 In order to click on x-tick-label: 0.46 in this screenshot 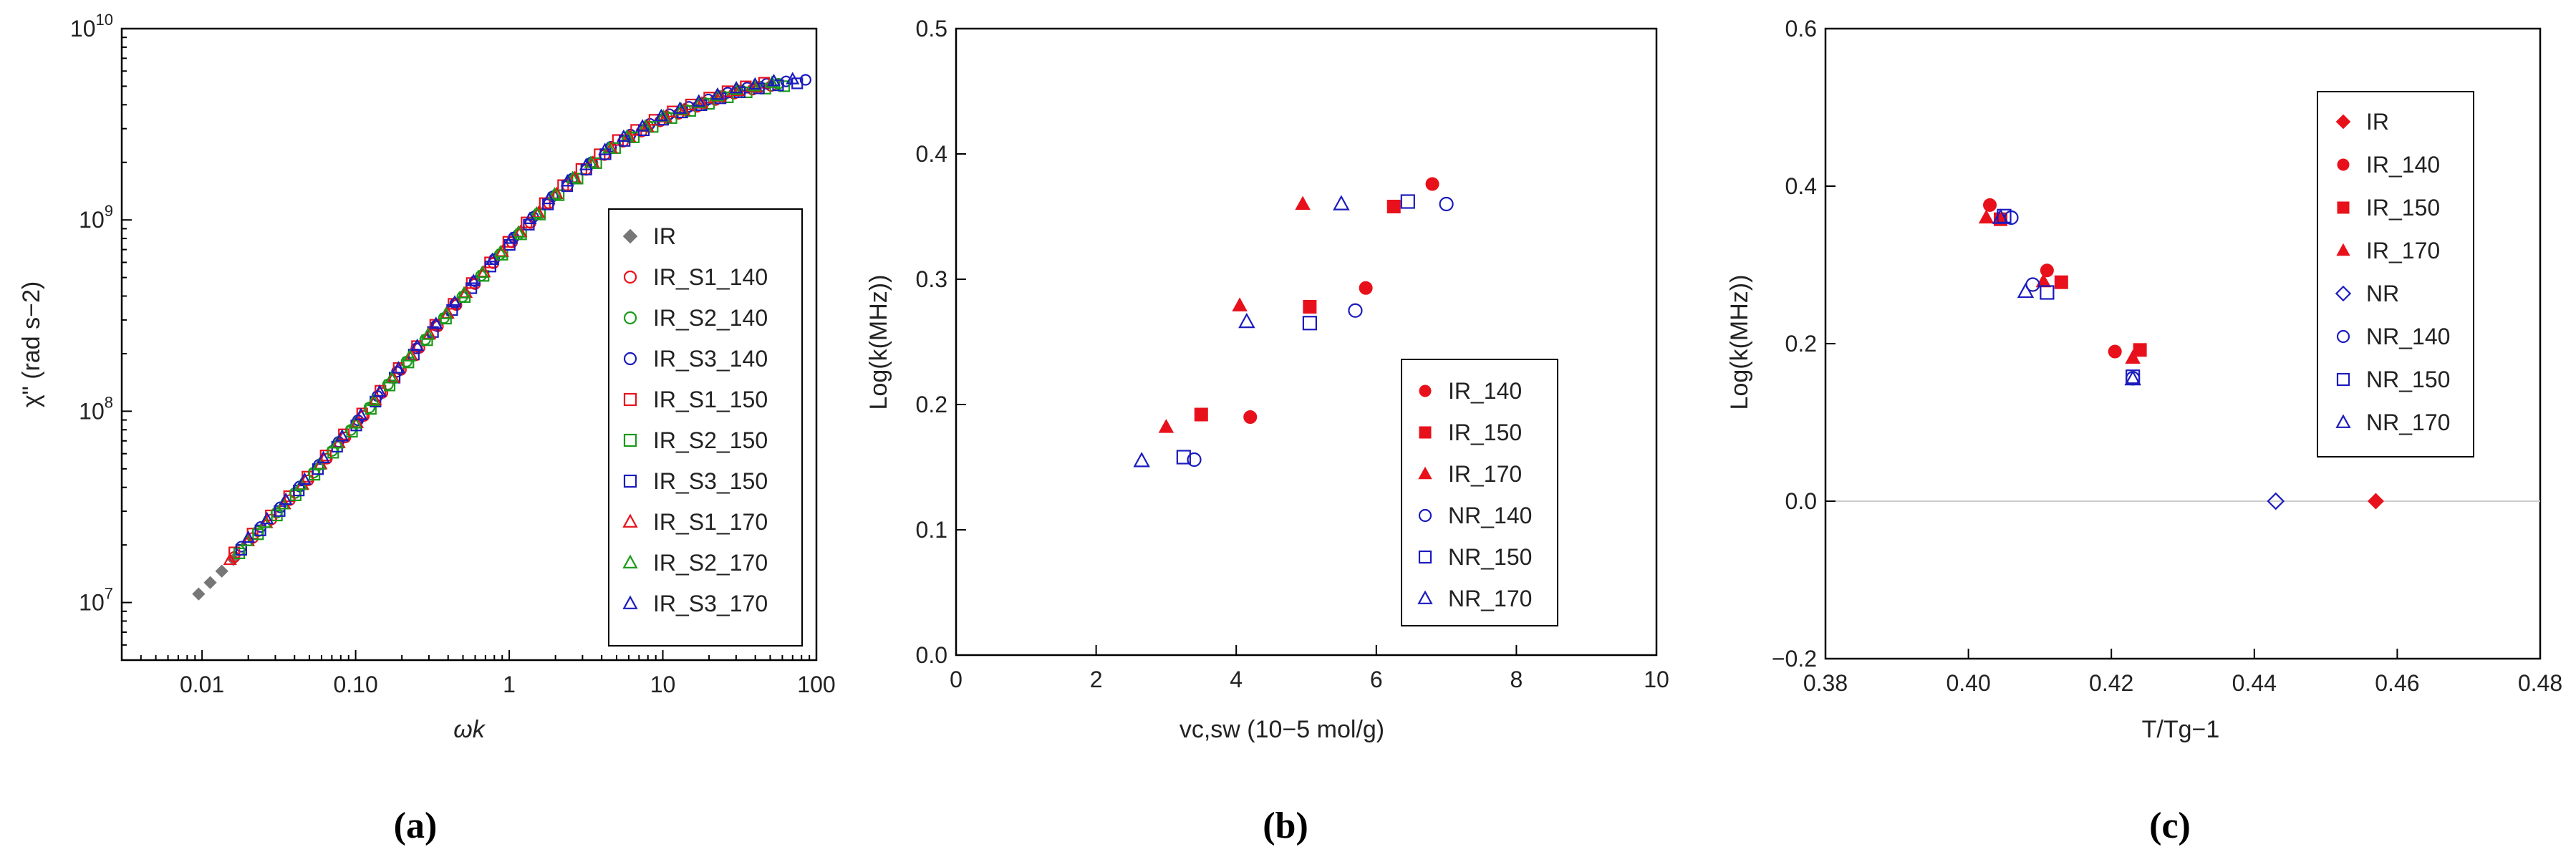, I will do `click(2397, 683)`.